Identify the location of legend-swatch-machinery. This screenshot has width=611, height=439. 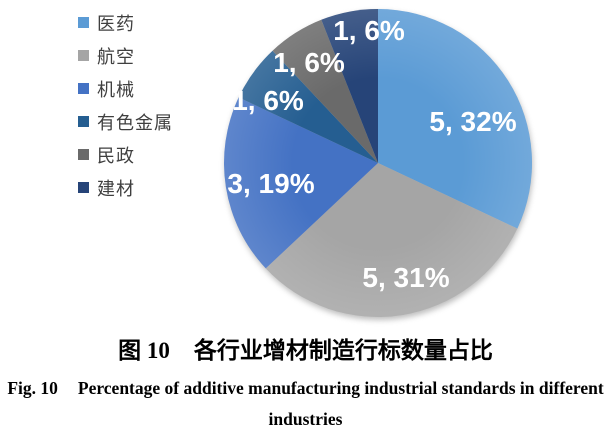
(83, 88).